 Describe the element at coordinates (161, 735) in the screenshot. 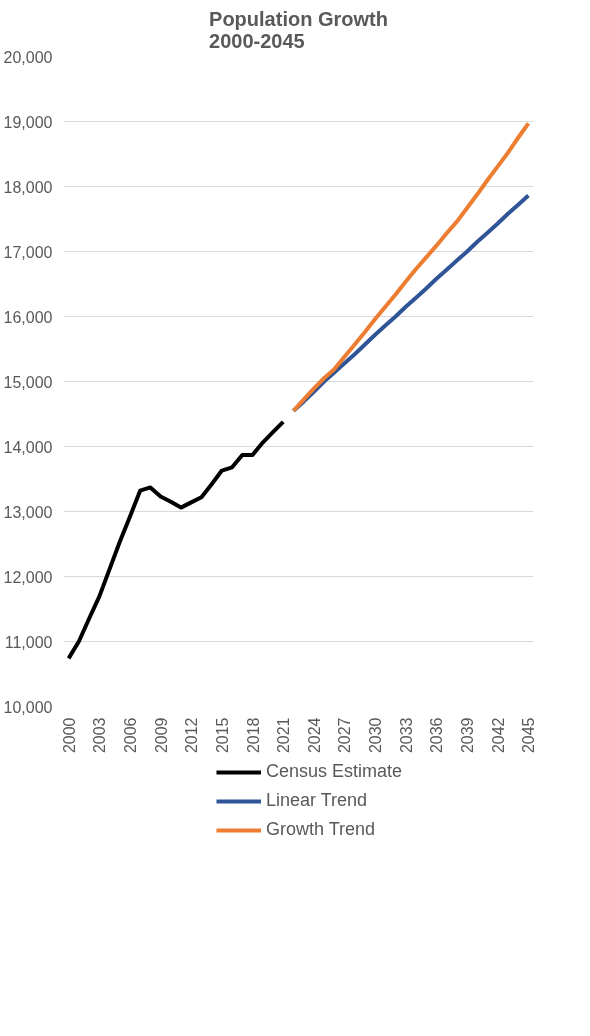

I see `x-tick-label: 2009` at that location.